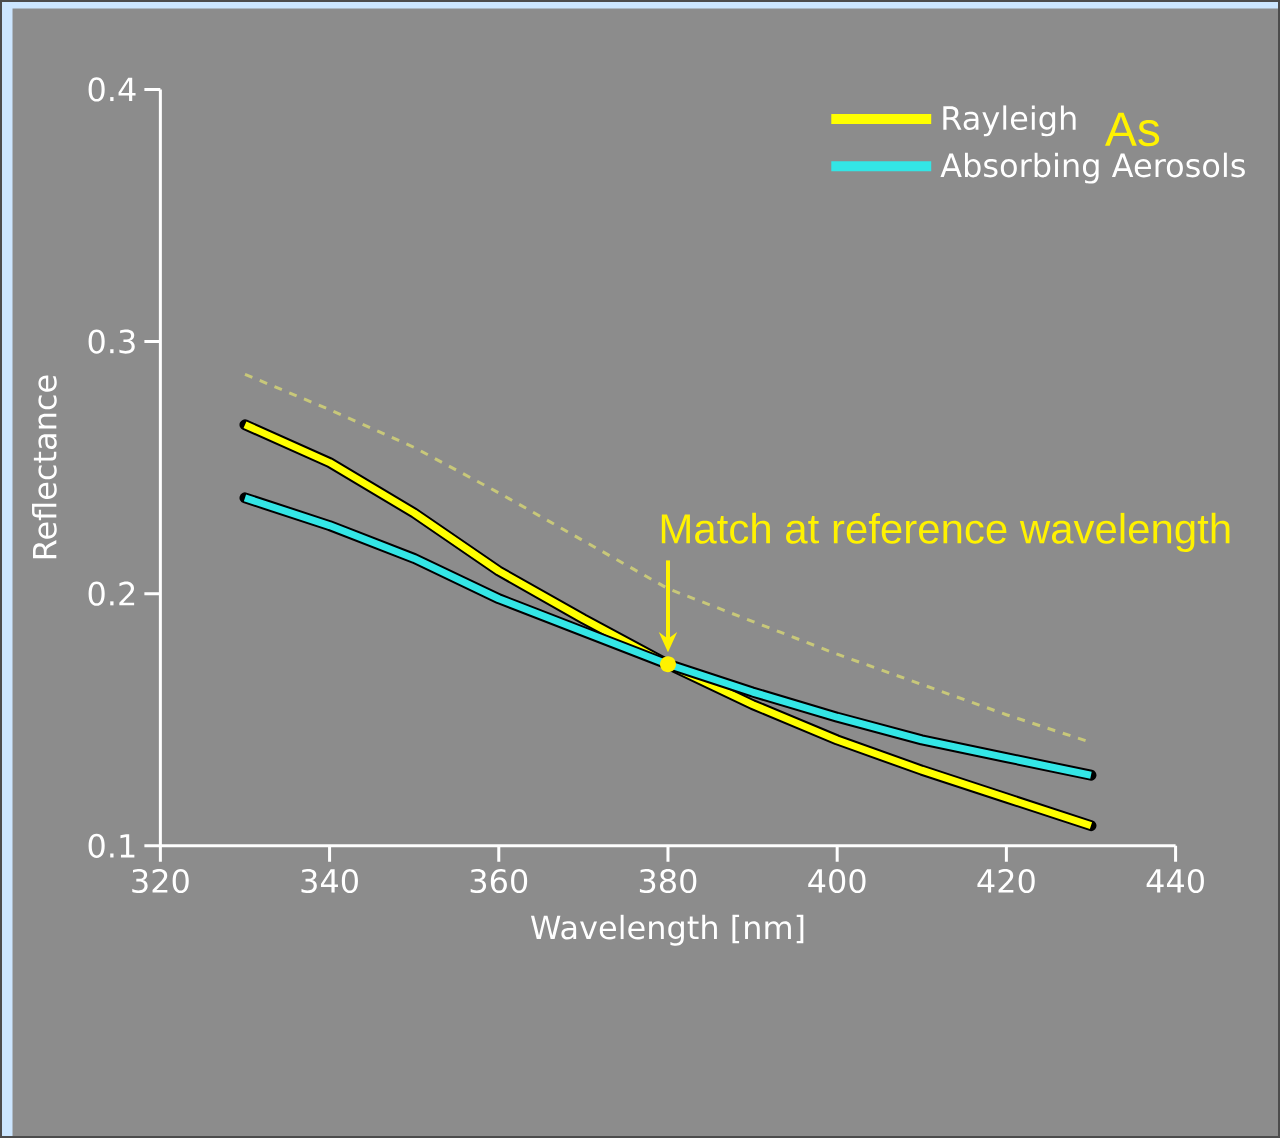 This screenshot has height=1138, width=1280. Describe the element at coordinates (111, 593) in the screenshot. I see `y-tick-label: 0.2` at that location.